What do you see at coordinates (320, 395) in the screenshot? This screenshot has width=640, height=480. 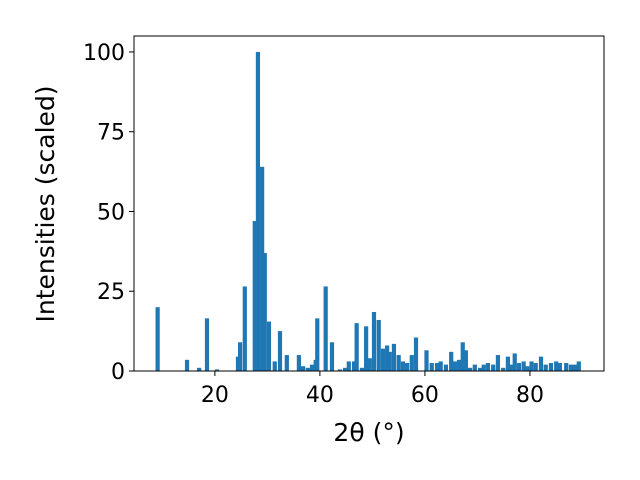 I see `x-tick-label: 40` at bounding box center [320, 395].